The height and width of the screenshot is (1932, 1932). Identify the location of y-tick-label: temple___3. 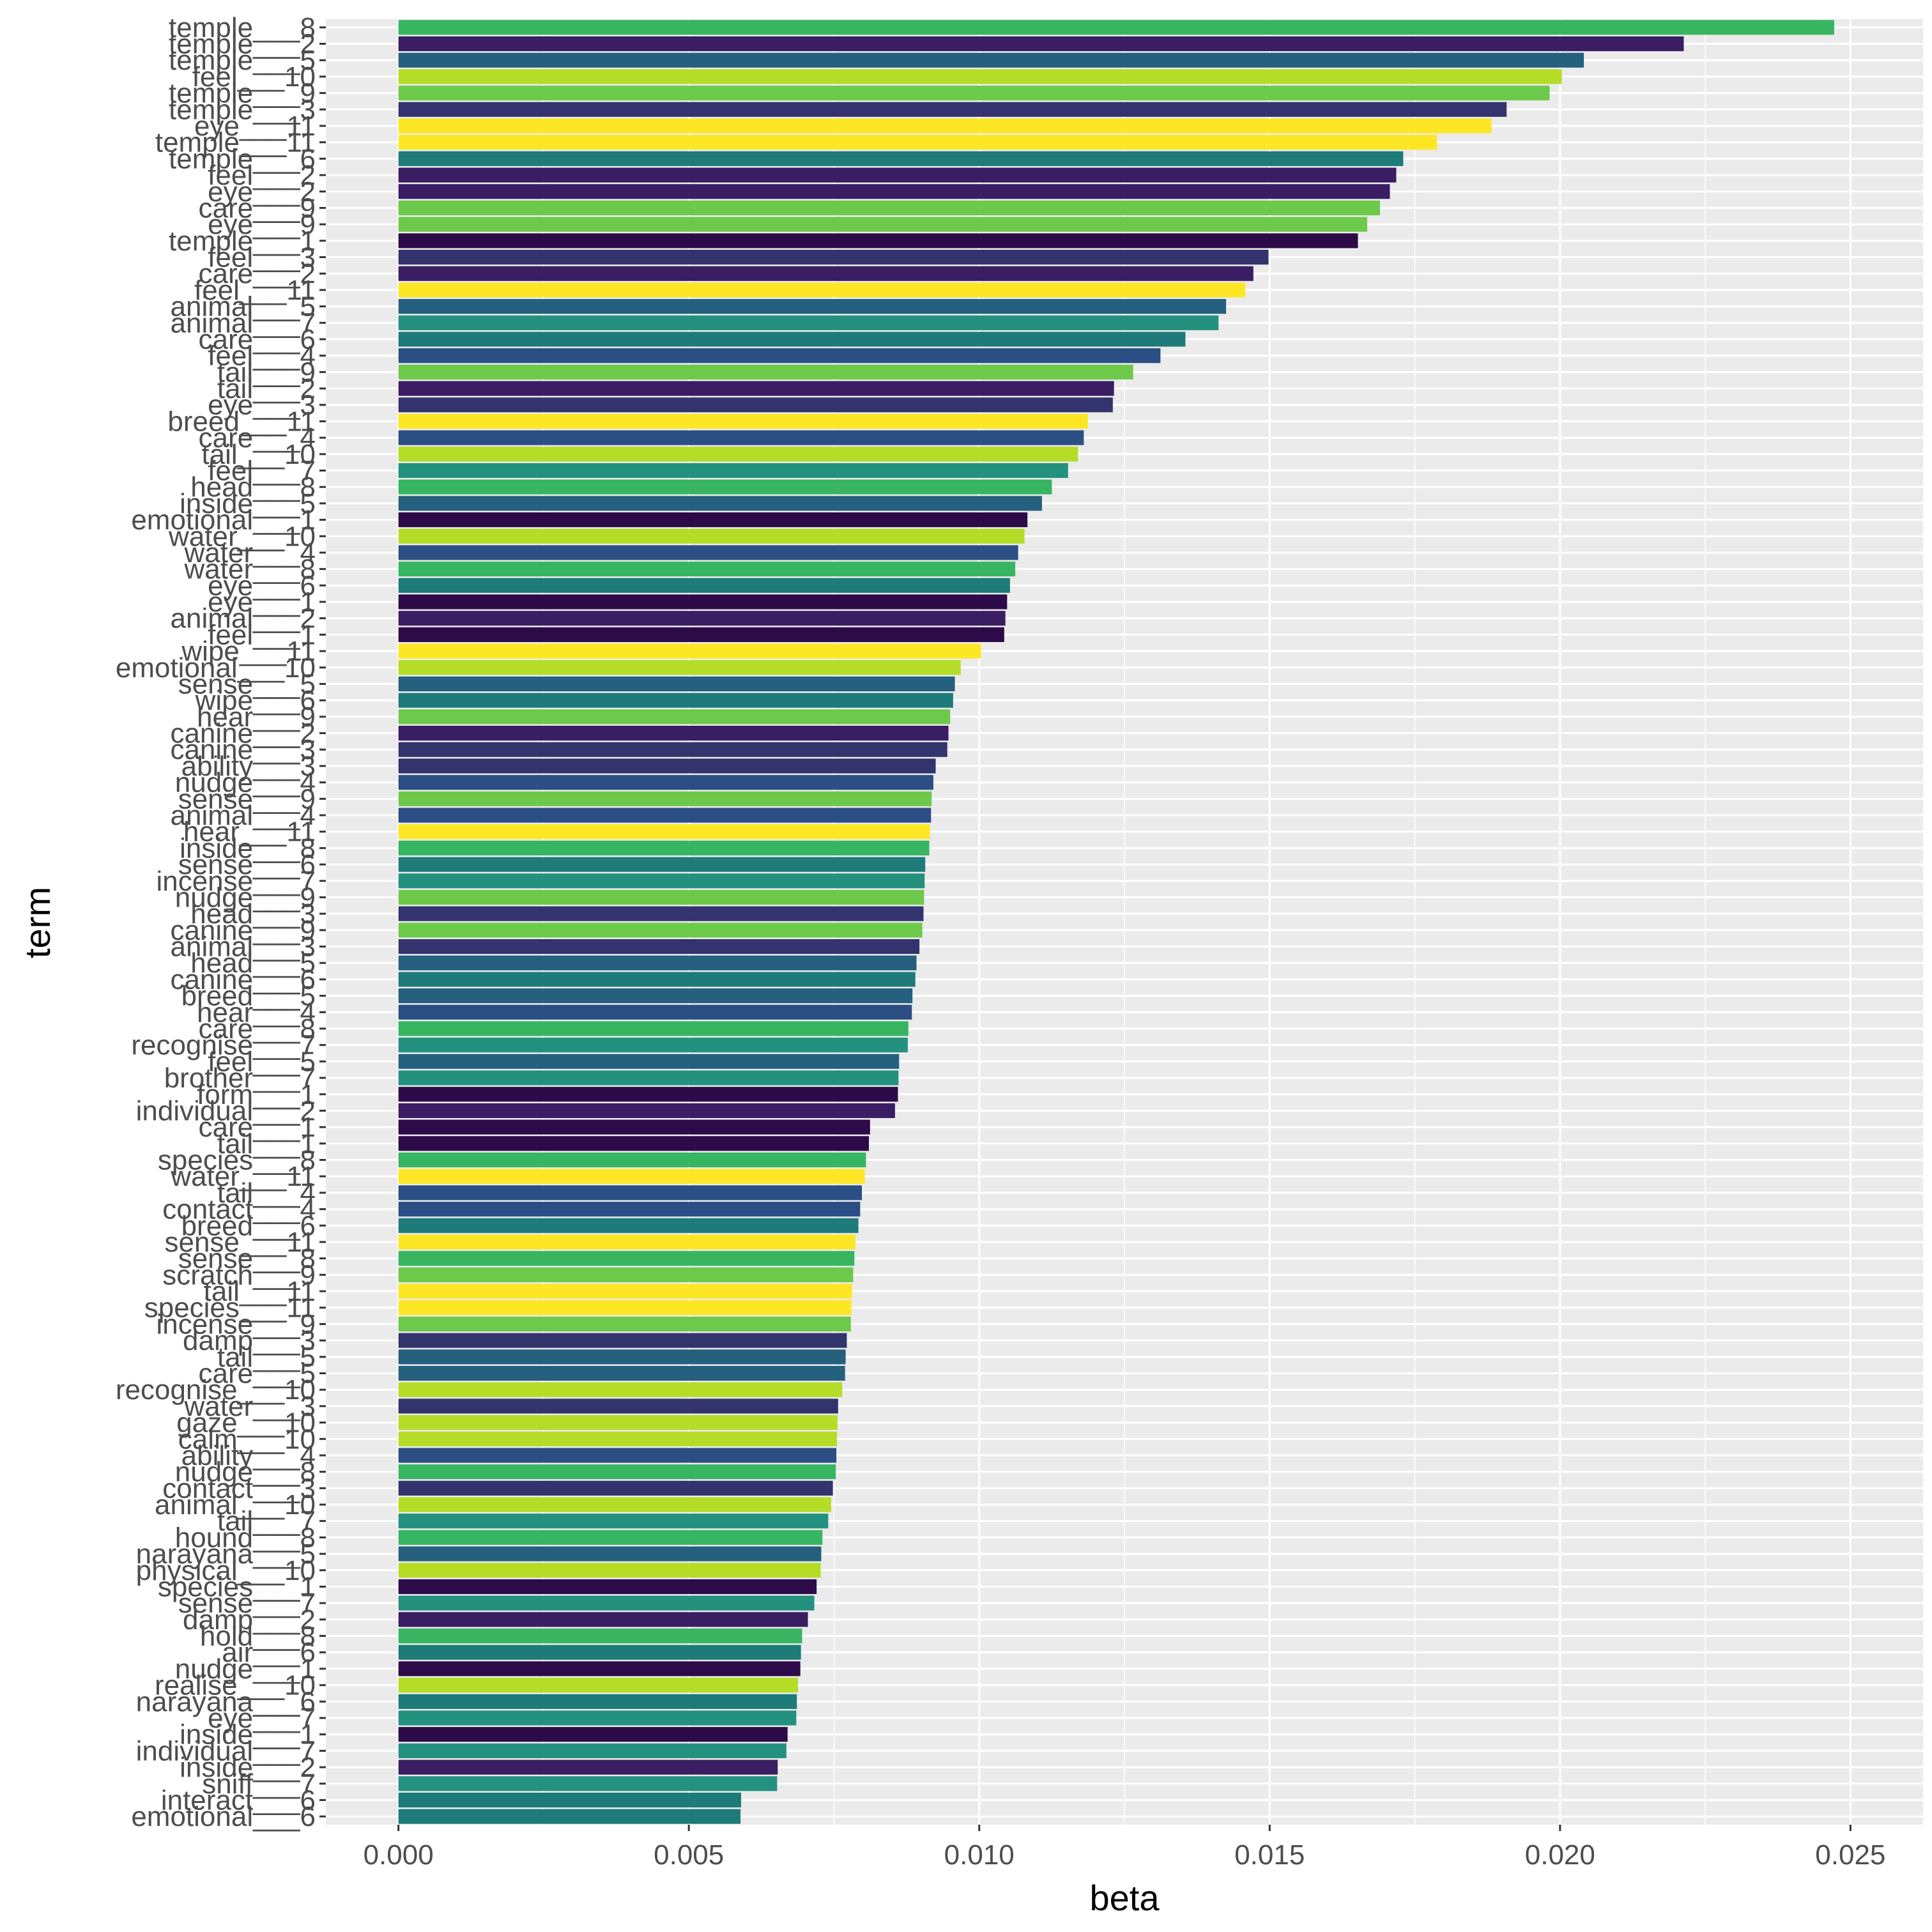
(242, 109).